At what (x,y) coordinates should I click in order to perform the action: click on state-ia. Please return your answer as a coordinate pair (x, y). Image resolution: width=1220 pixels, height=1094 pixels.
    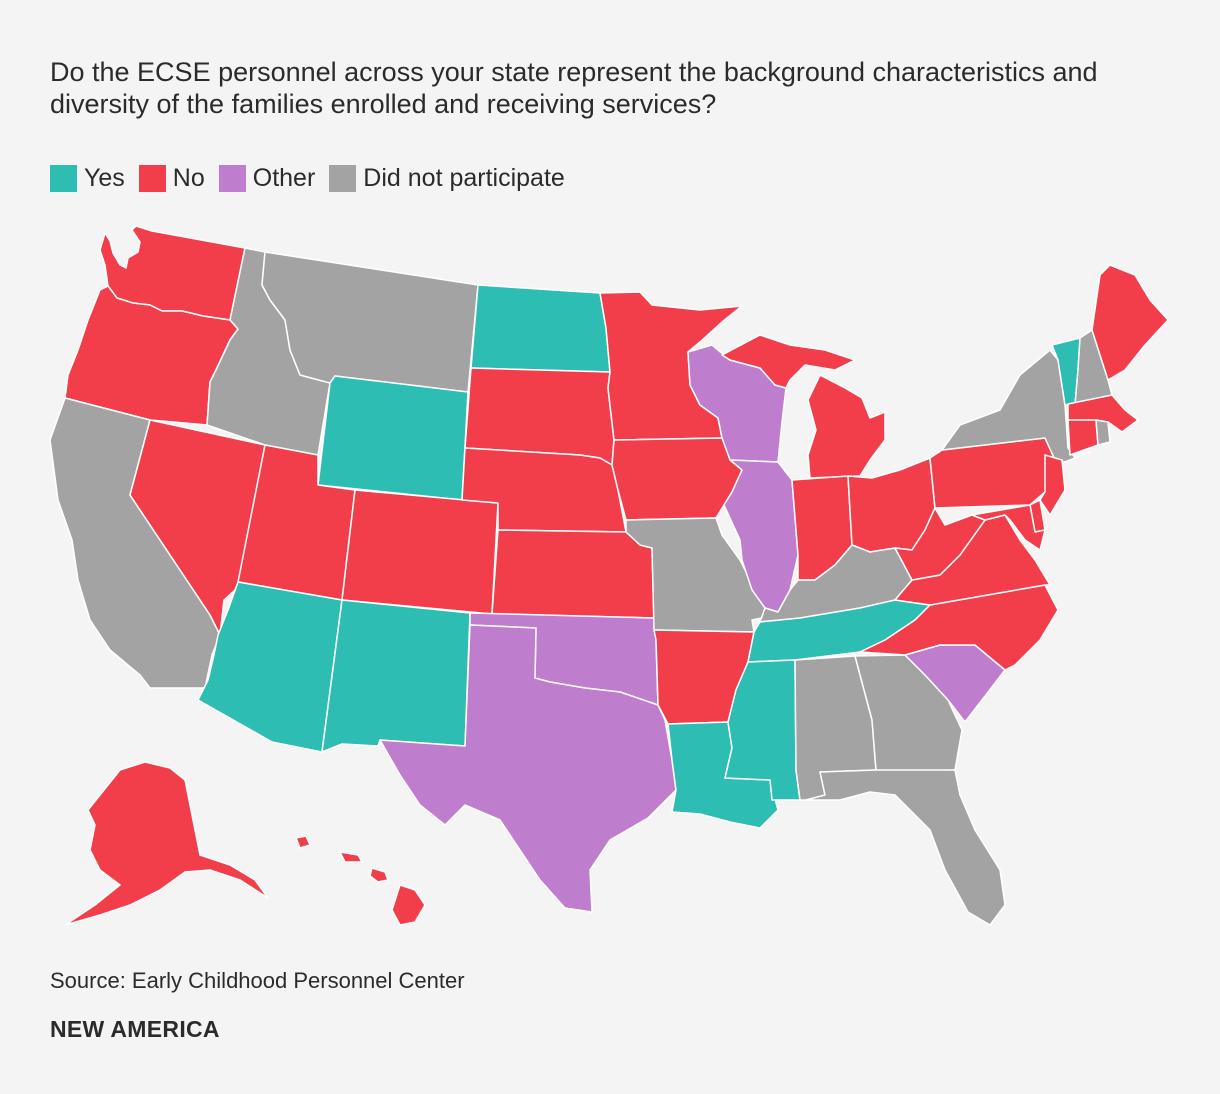
    Looking at the image, I should click on (677, 479).